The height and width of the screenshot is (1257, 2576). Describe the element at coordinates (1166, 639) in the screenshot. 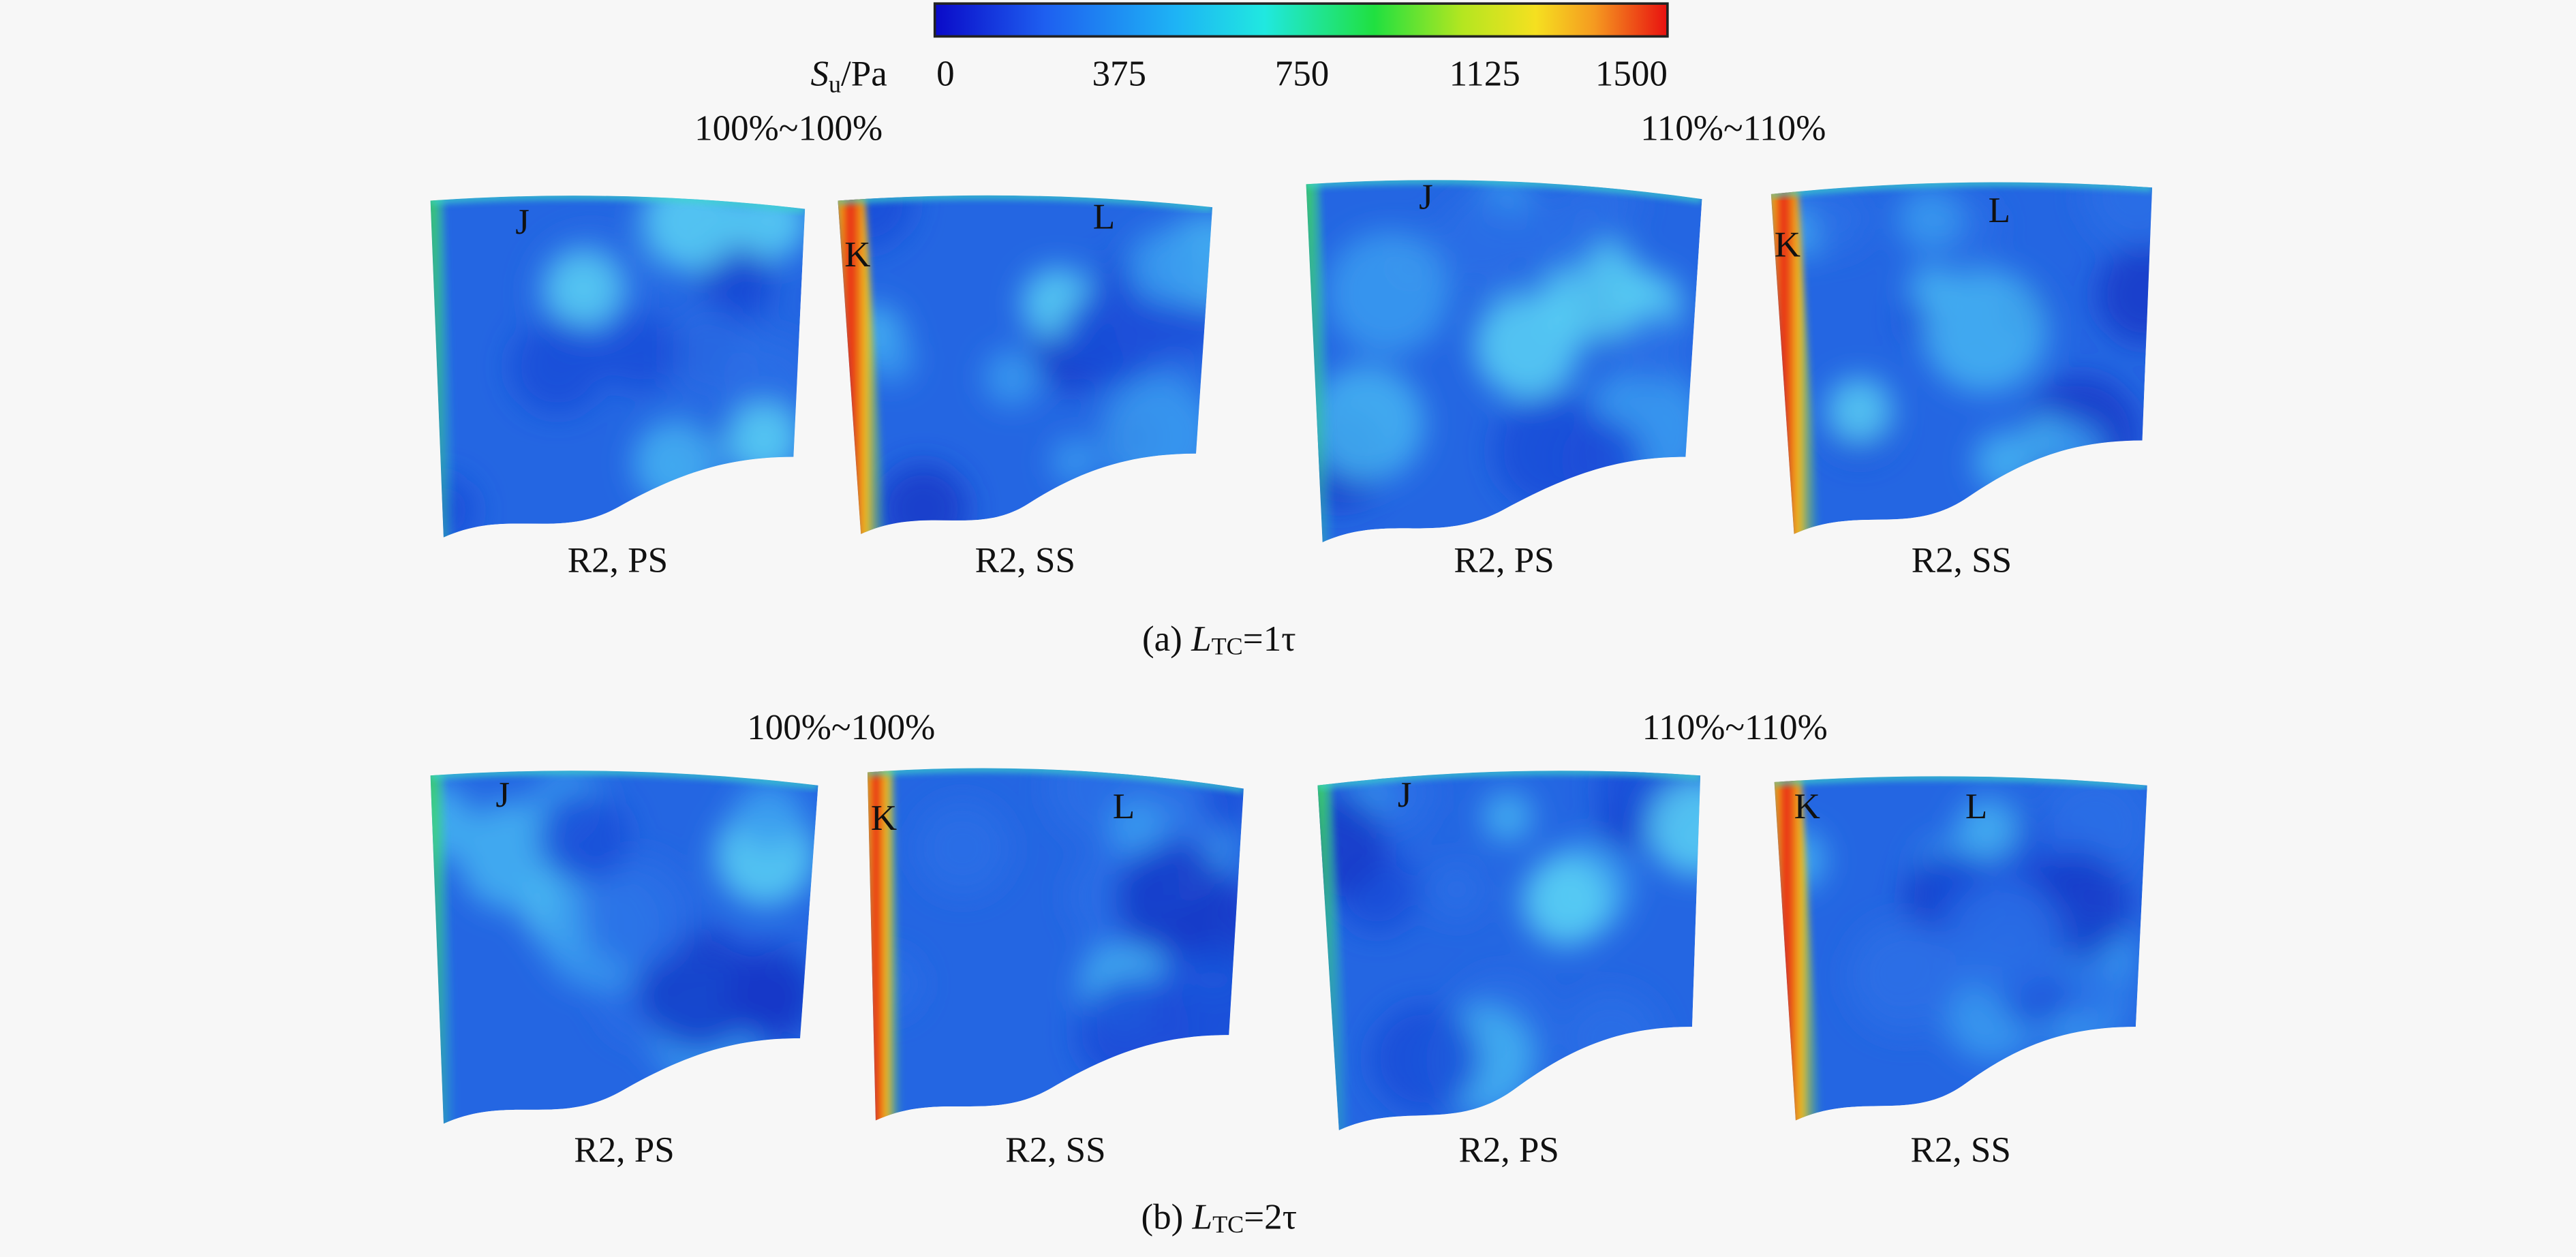

I see `caption-prefix: (a)` at that location.